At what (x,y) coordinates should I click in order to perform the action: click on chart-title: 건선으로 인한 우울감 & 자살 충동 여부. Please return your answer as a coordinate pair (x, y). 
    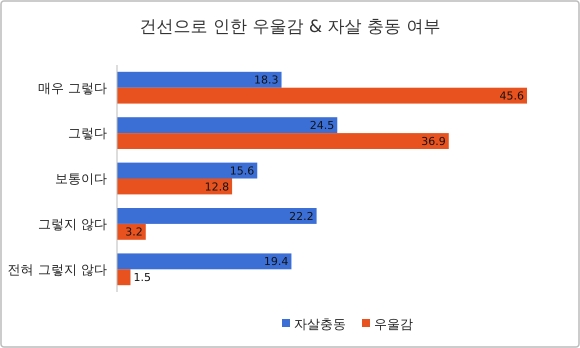
    Looking at the image, I should click on (290, 27).